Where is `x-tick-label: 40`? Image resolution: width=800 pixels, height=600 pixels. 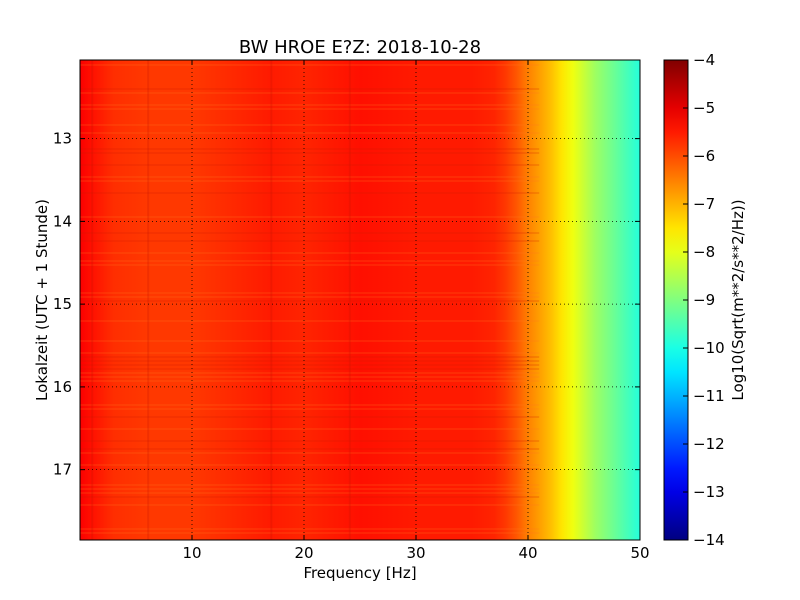 x-tick-label: 40 is located at coordinates (527, 553).